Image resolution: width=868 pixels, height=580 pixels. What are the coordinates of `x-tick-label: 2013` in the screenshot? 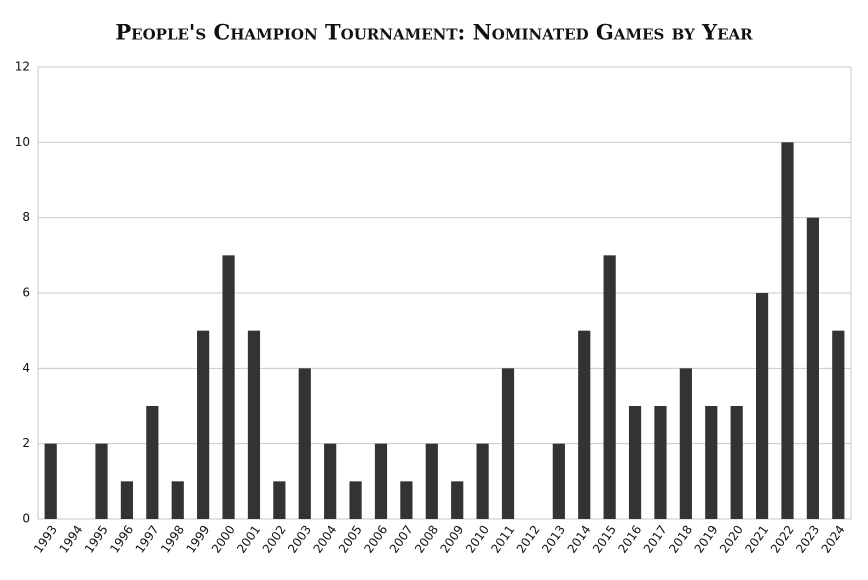 It's located at (553, 539).